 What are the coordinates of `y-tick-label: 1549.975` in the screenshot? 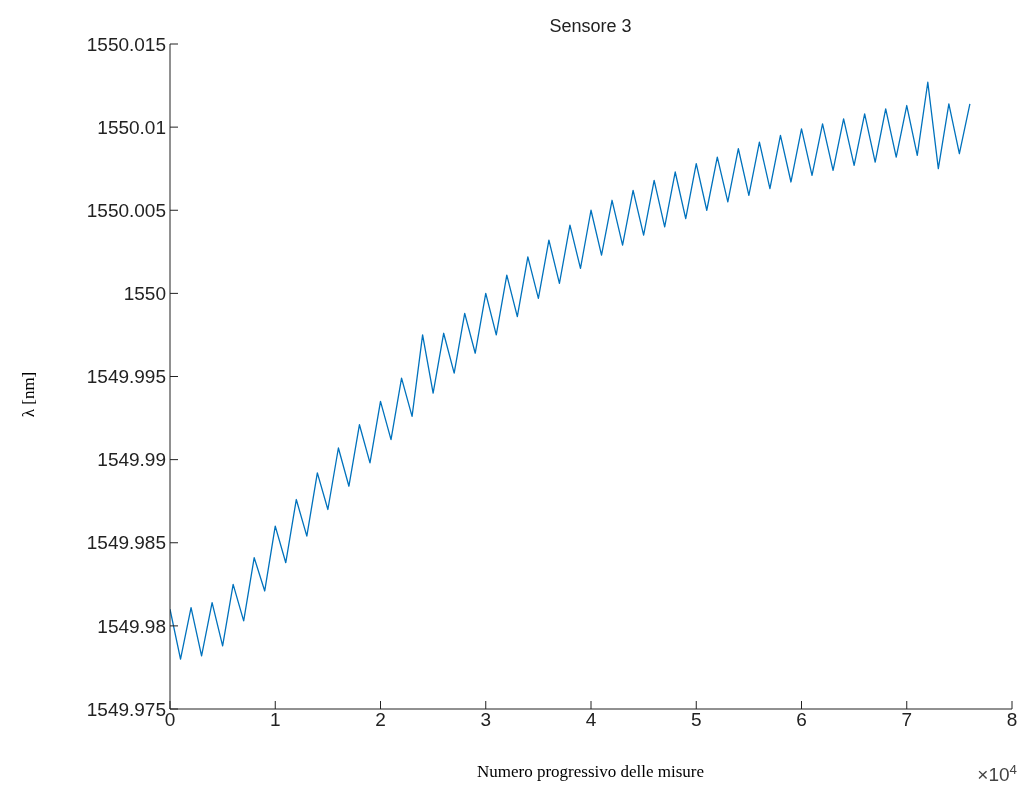 It's located at (126, 709).